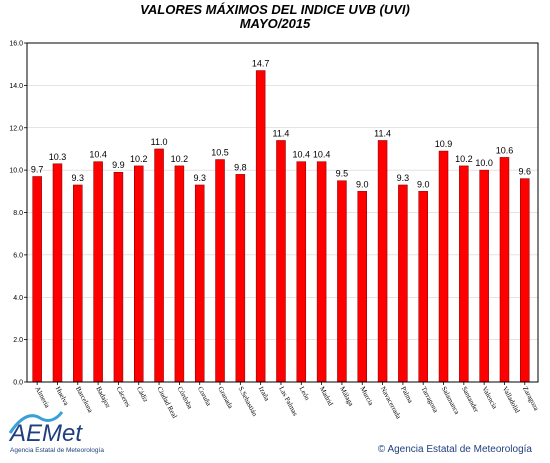 The image size is (550, 463). I want to click on bar-value-label: 9.5, so click(342, 174).